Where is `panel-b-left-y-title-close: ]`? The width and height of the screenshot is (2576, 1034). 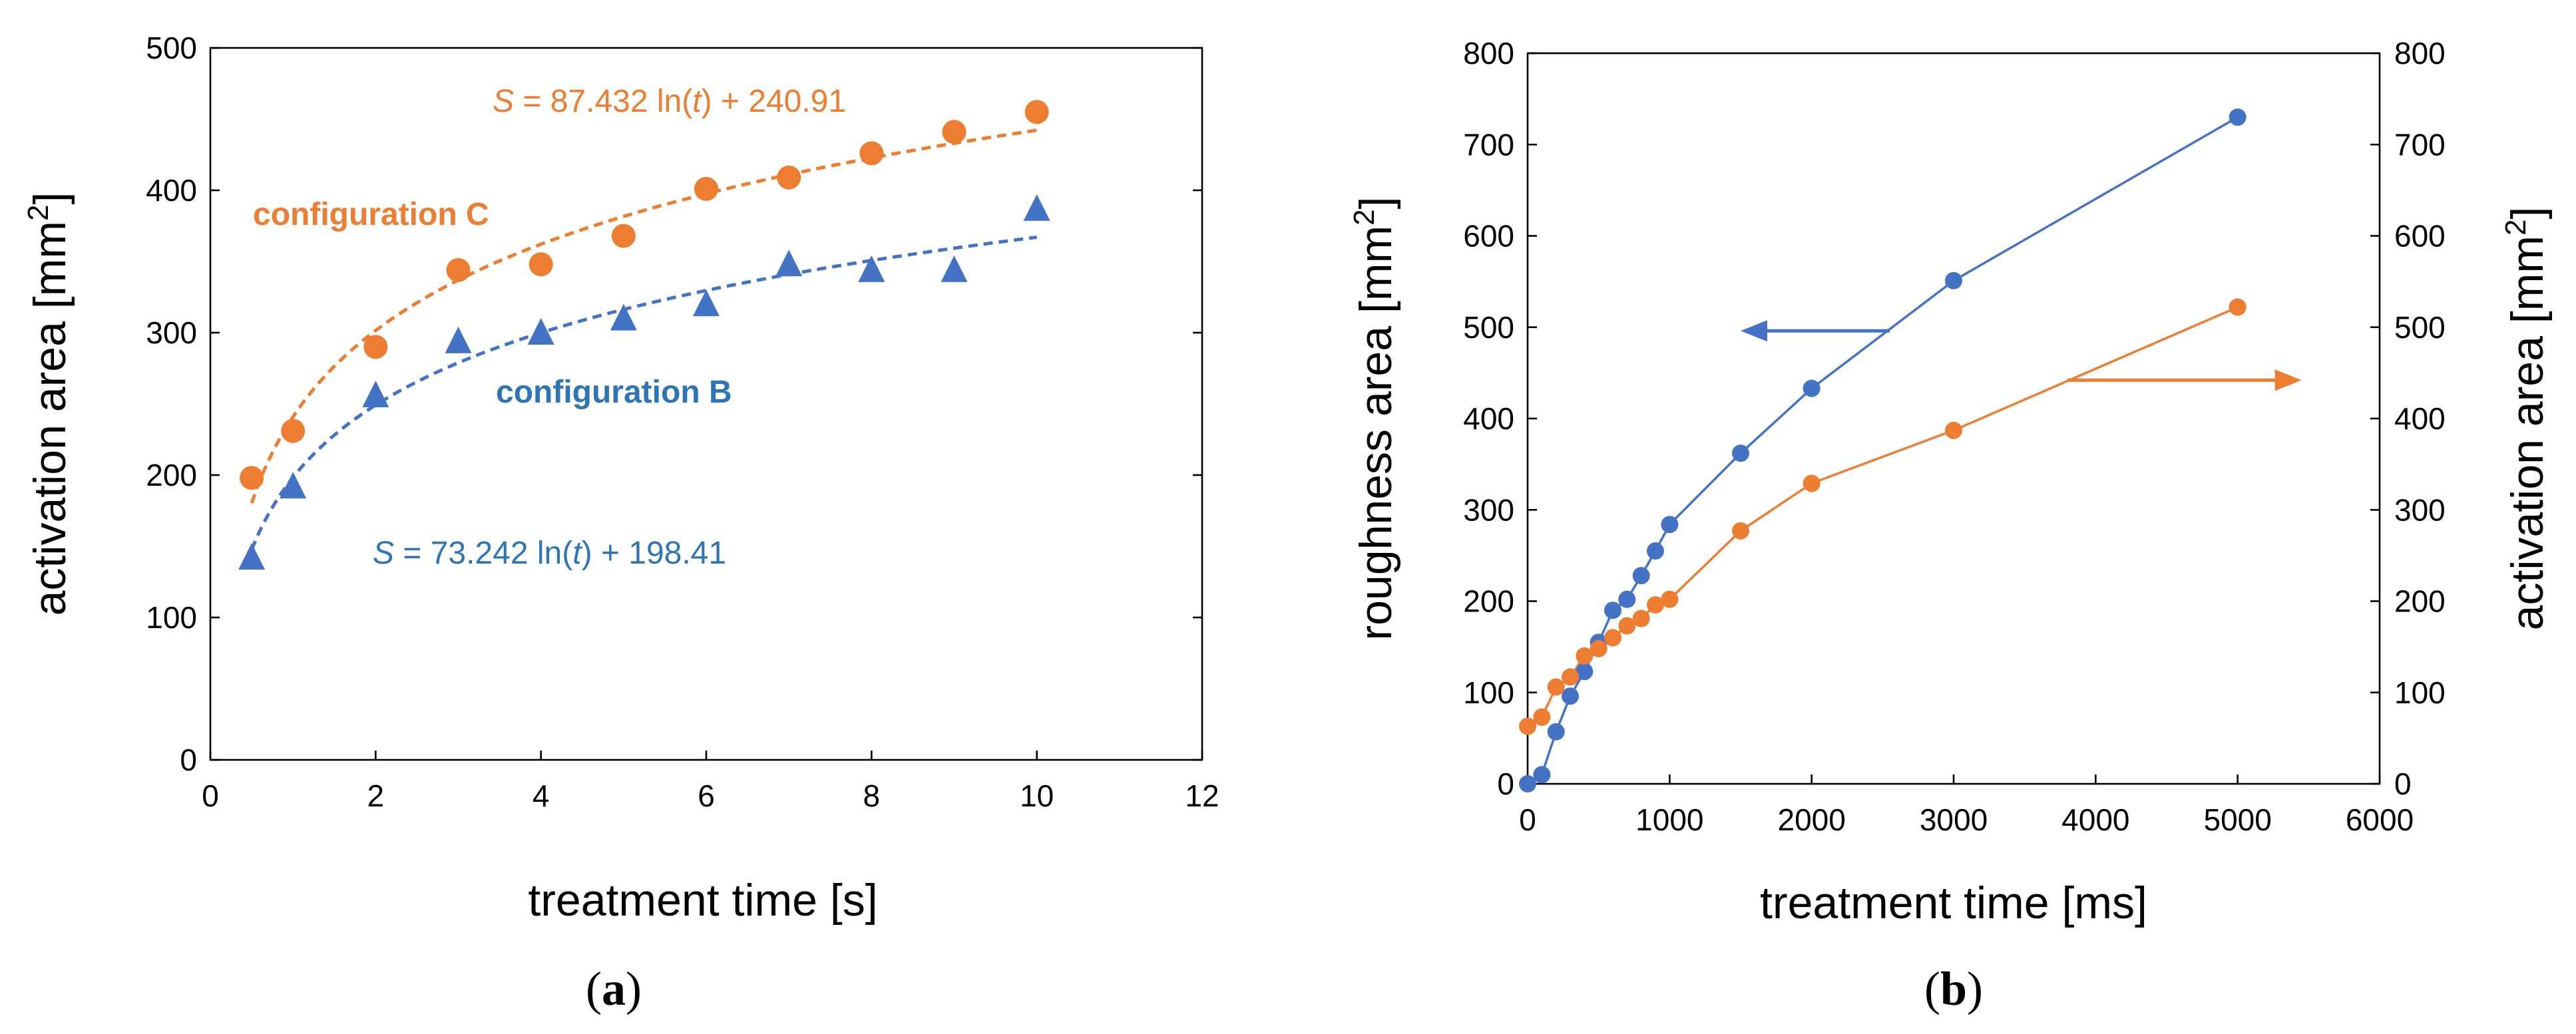
panel-b-left-y-title-close: ] is located at coordinates (1376, 203).